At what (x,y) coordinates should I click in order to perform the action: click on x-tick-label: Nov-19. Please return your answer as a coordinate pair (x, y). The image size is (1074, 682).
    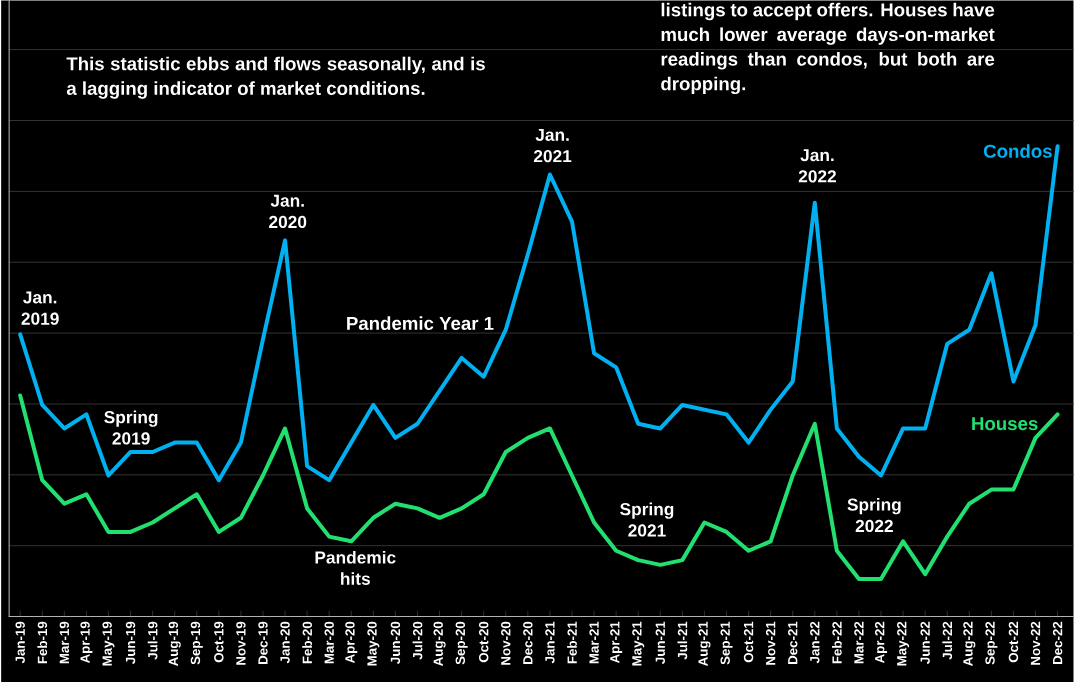
    Looking at the image, I should click on (241, 643).